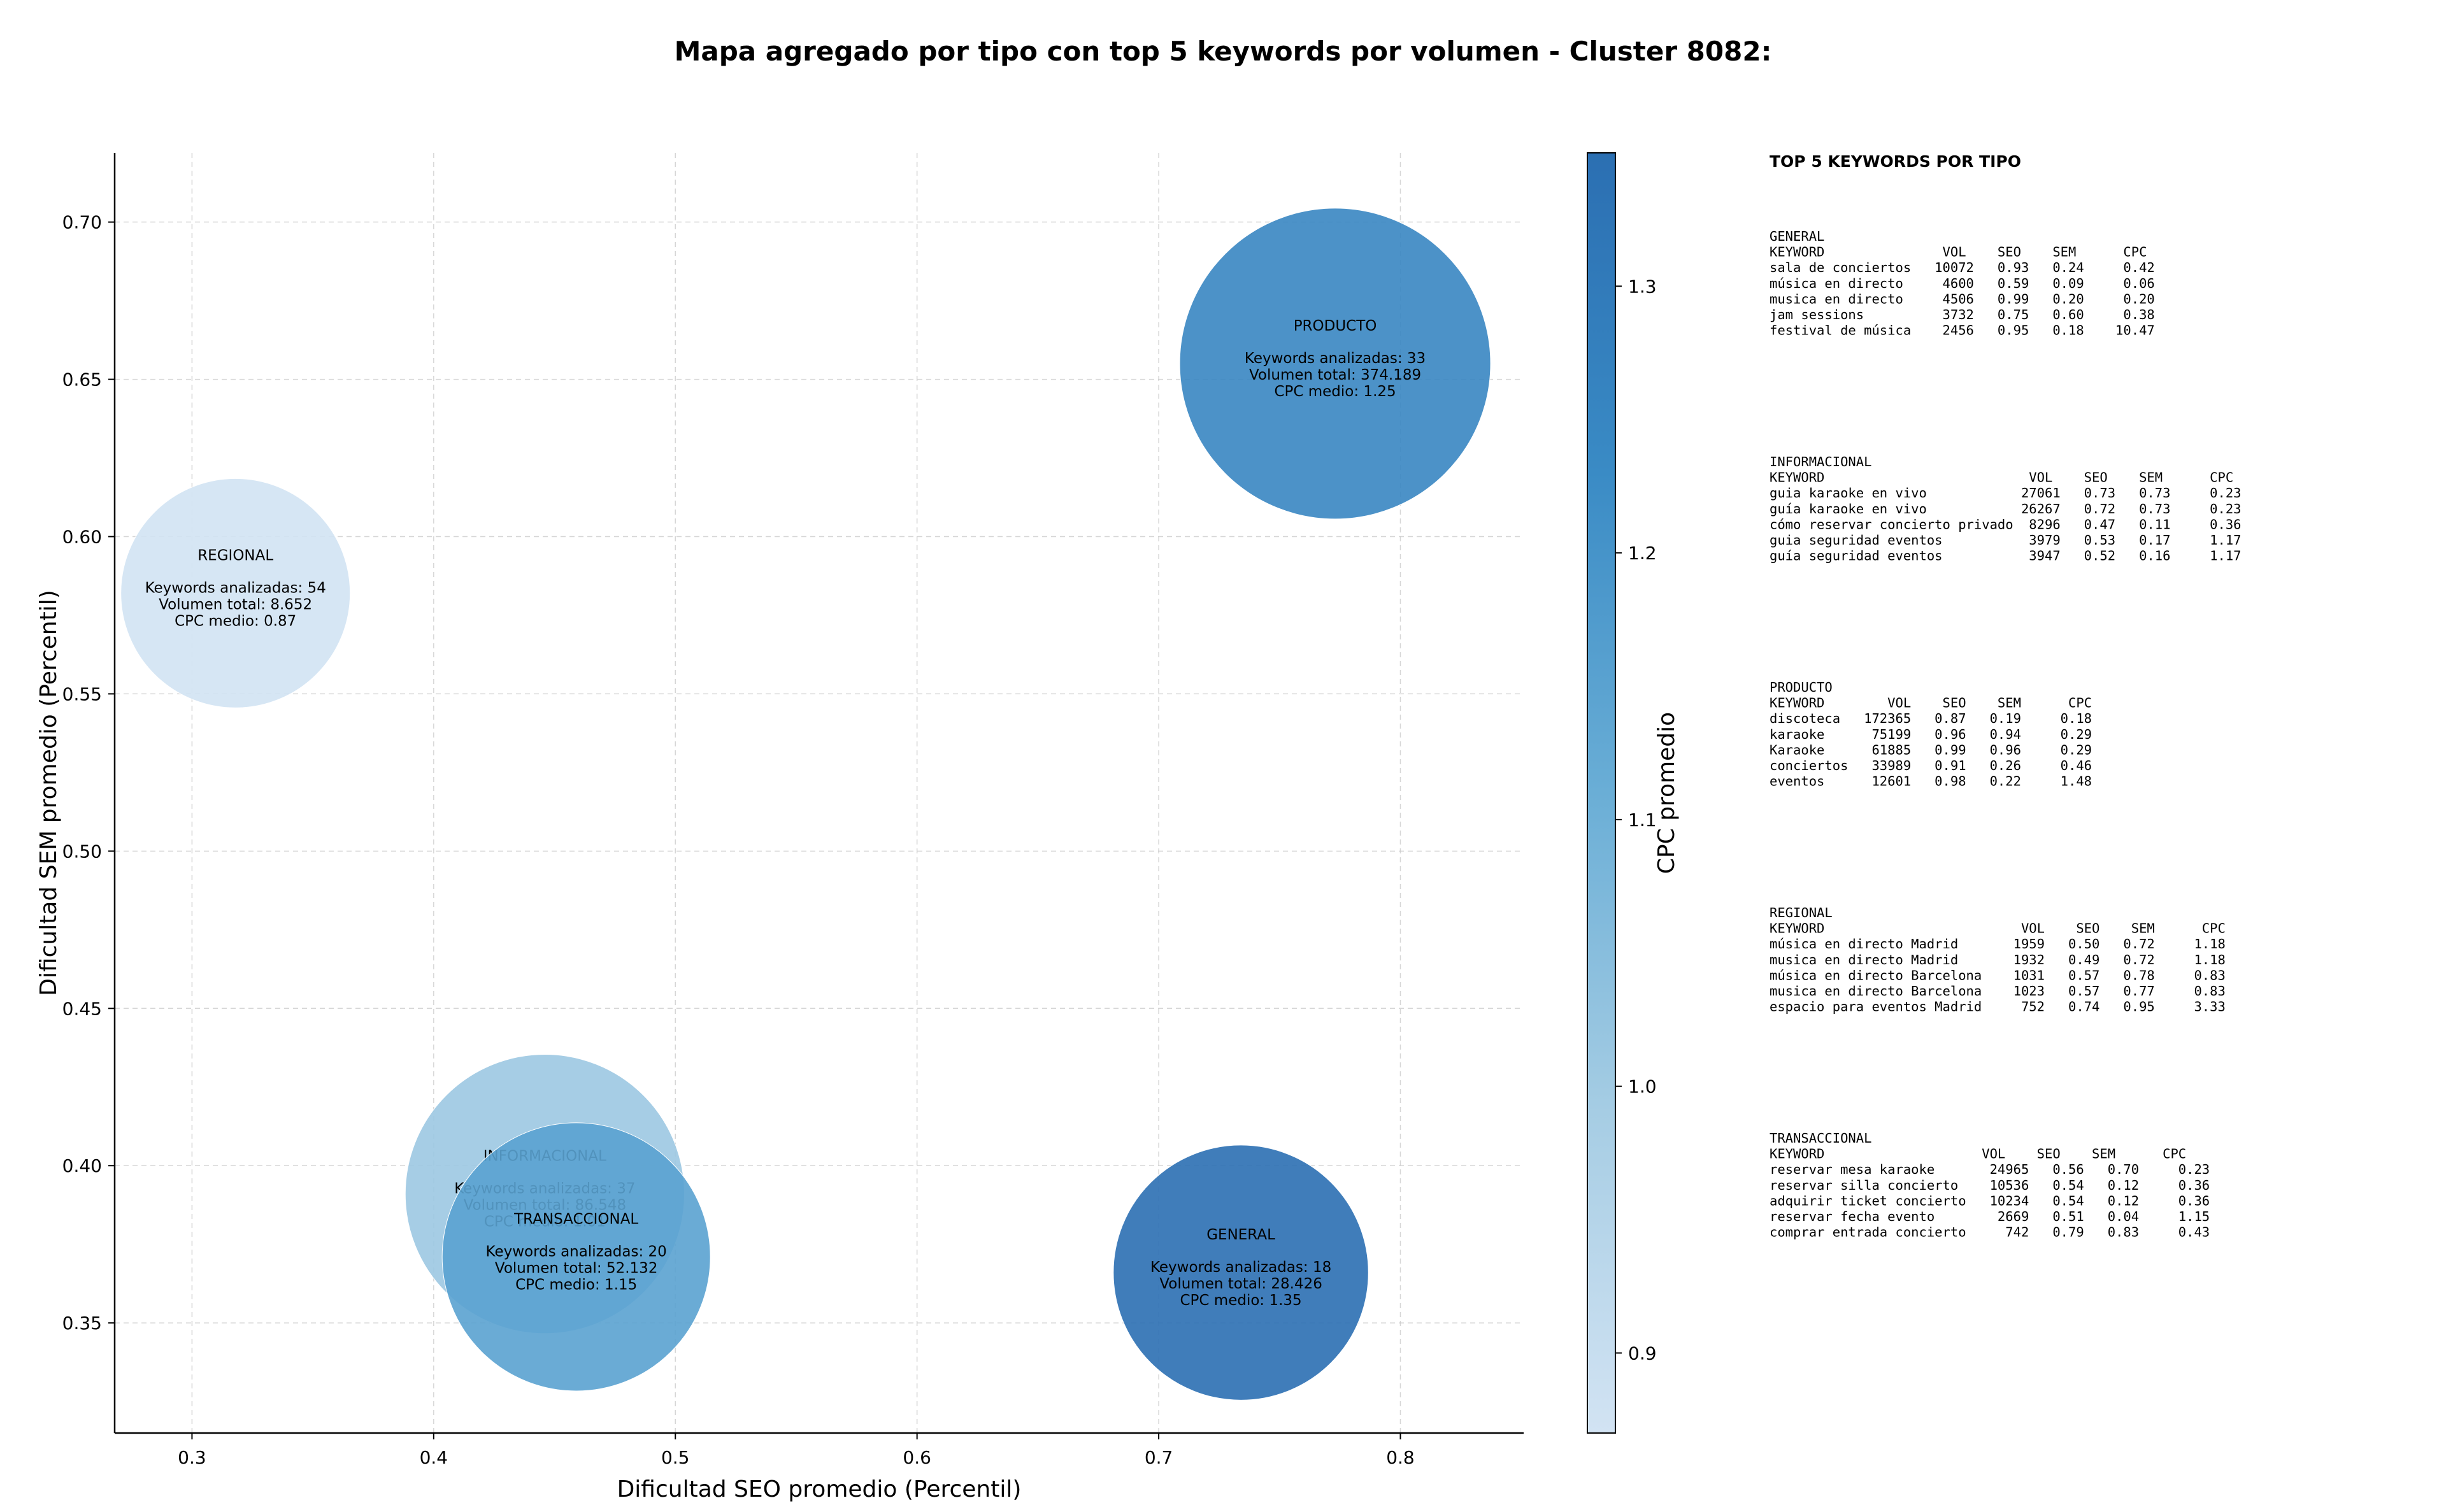 The height and width of the screenshot is (1512, 2446). I want to click on bubble-label: Volumen total: 52.132, so click(576, 1268).